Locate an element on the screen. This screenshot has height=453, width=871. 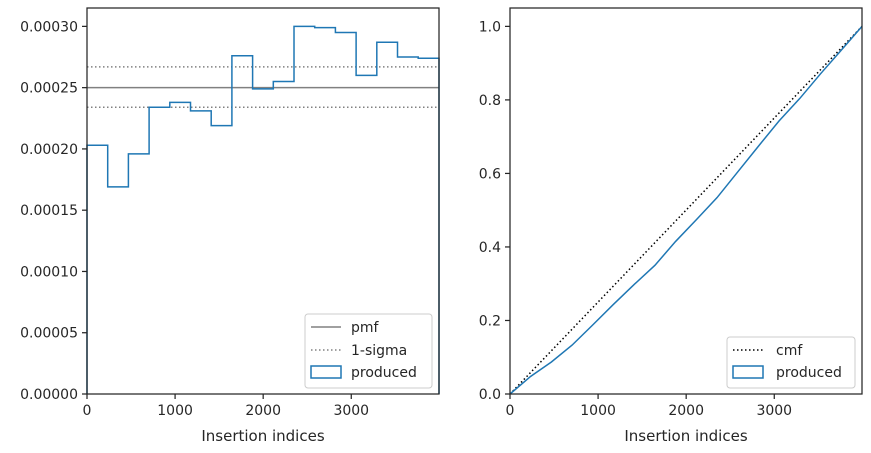
cmf-y-tick-label: 0.8 is located at coordinates (490, 101).